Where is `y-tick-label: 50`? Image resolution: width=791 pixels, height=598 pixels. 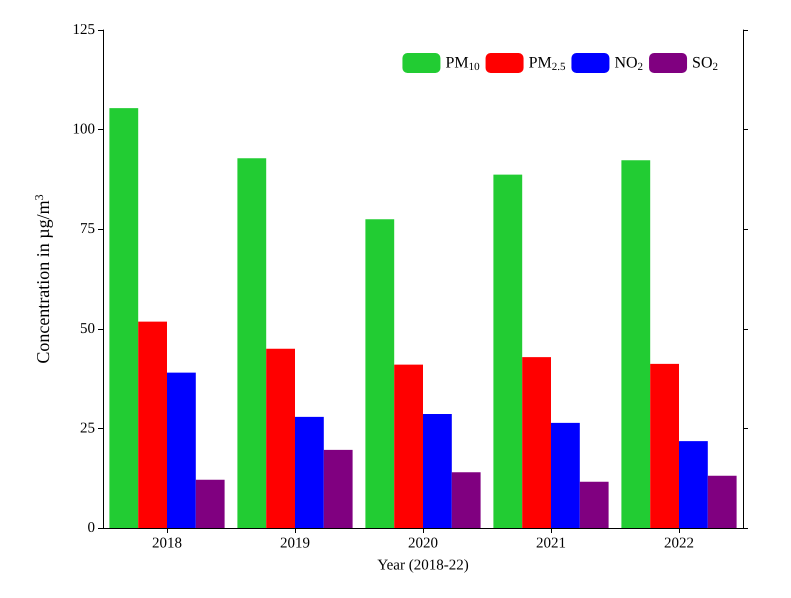 y-tick-label: 50 is located at coordinates (87, 328).